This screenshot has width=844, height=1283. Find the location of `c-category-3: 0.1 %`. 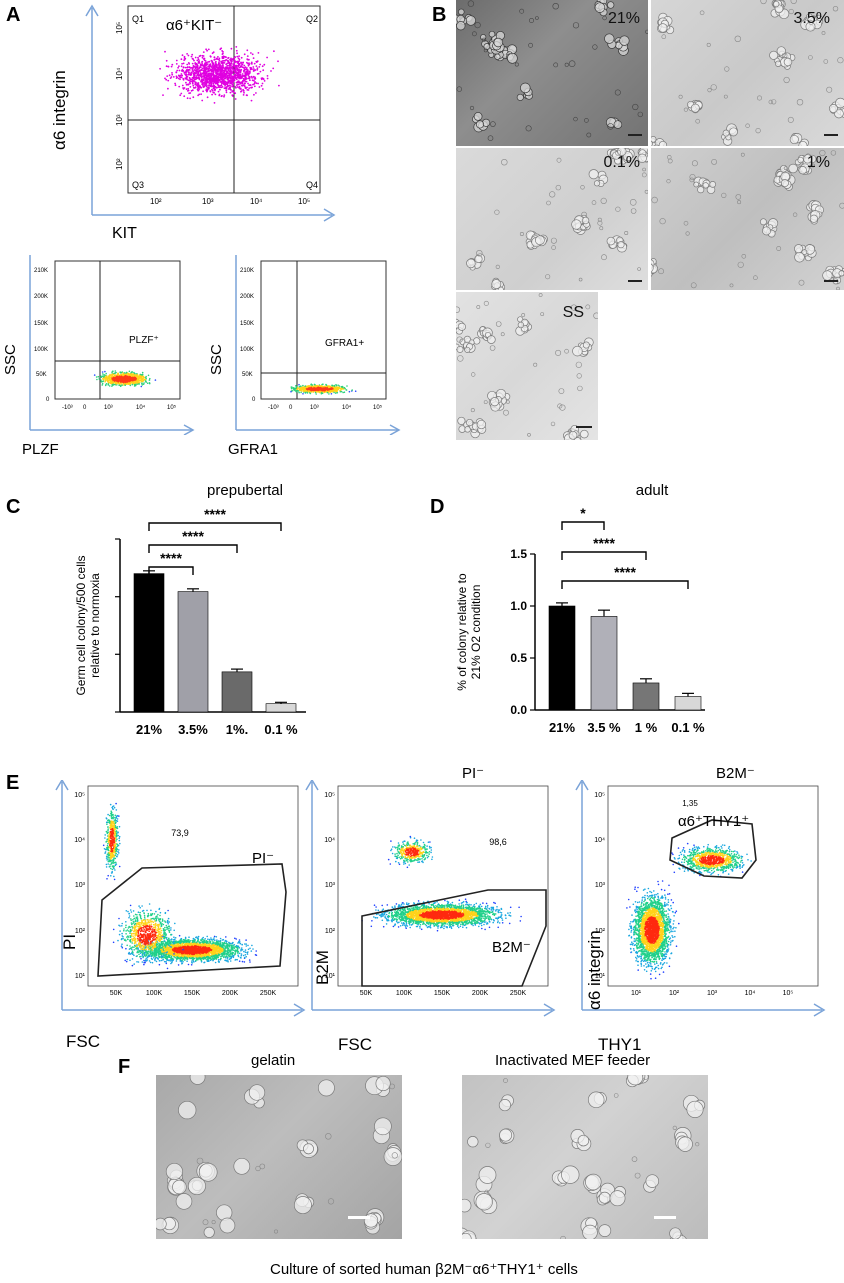

c-category-3: 0.1 % is located at coordinates (281, 729).